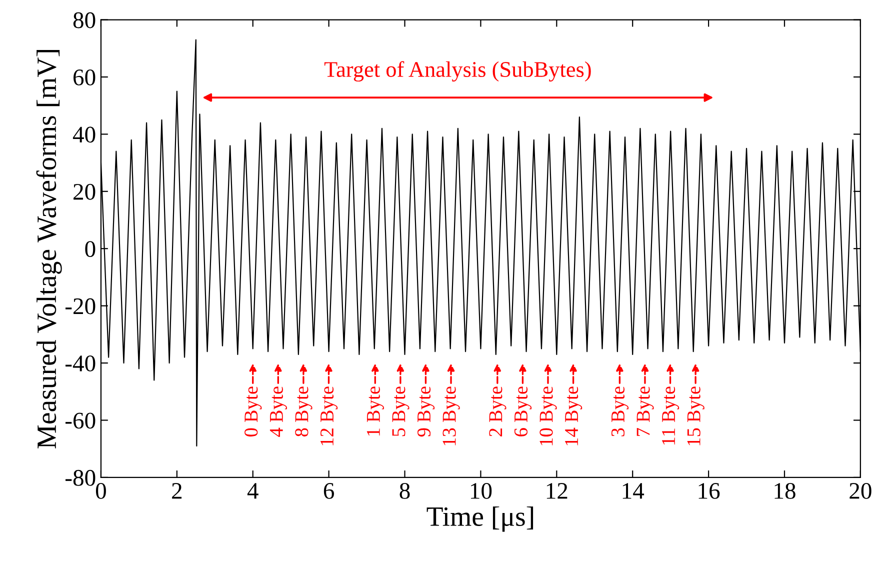 This screenshot has height=565, width=878. I want to click on annotation: 13 Byte, so click(451, 416).